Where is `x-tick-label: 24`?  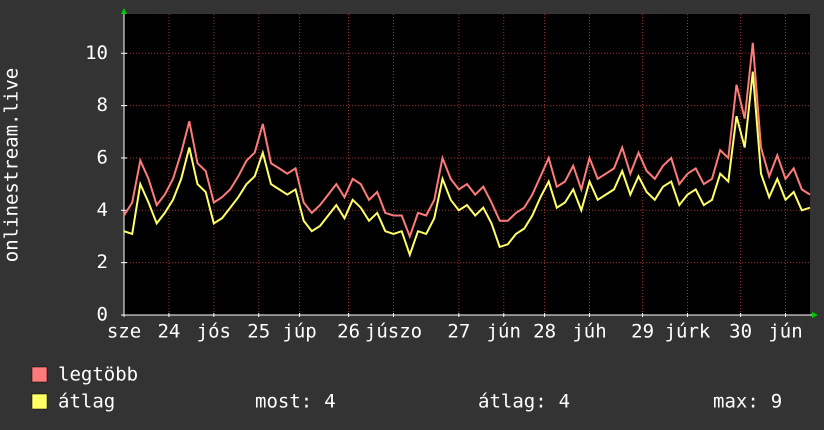
x-tick-label: 24 is located at coordinates (168, 332).